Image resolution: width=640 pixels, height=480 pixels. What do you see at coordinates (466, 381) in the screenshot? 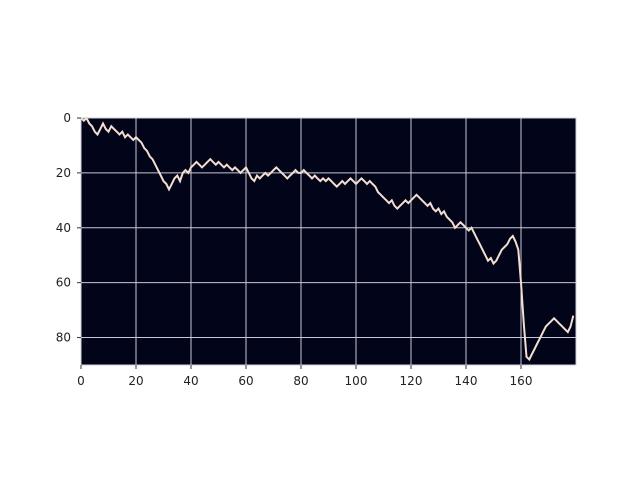
I see `x-tick-label: 140` at bounding box center [466, 381].